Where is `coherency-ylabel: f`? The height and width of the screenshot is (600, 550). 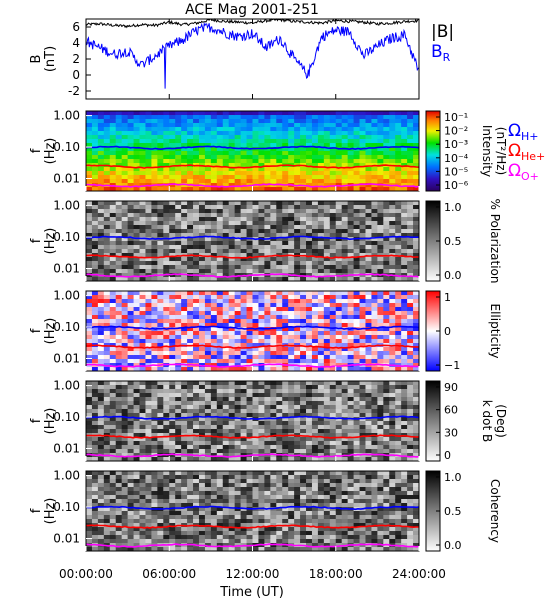
coherency-ylabel: f is located at coordinates (36, 510).